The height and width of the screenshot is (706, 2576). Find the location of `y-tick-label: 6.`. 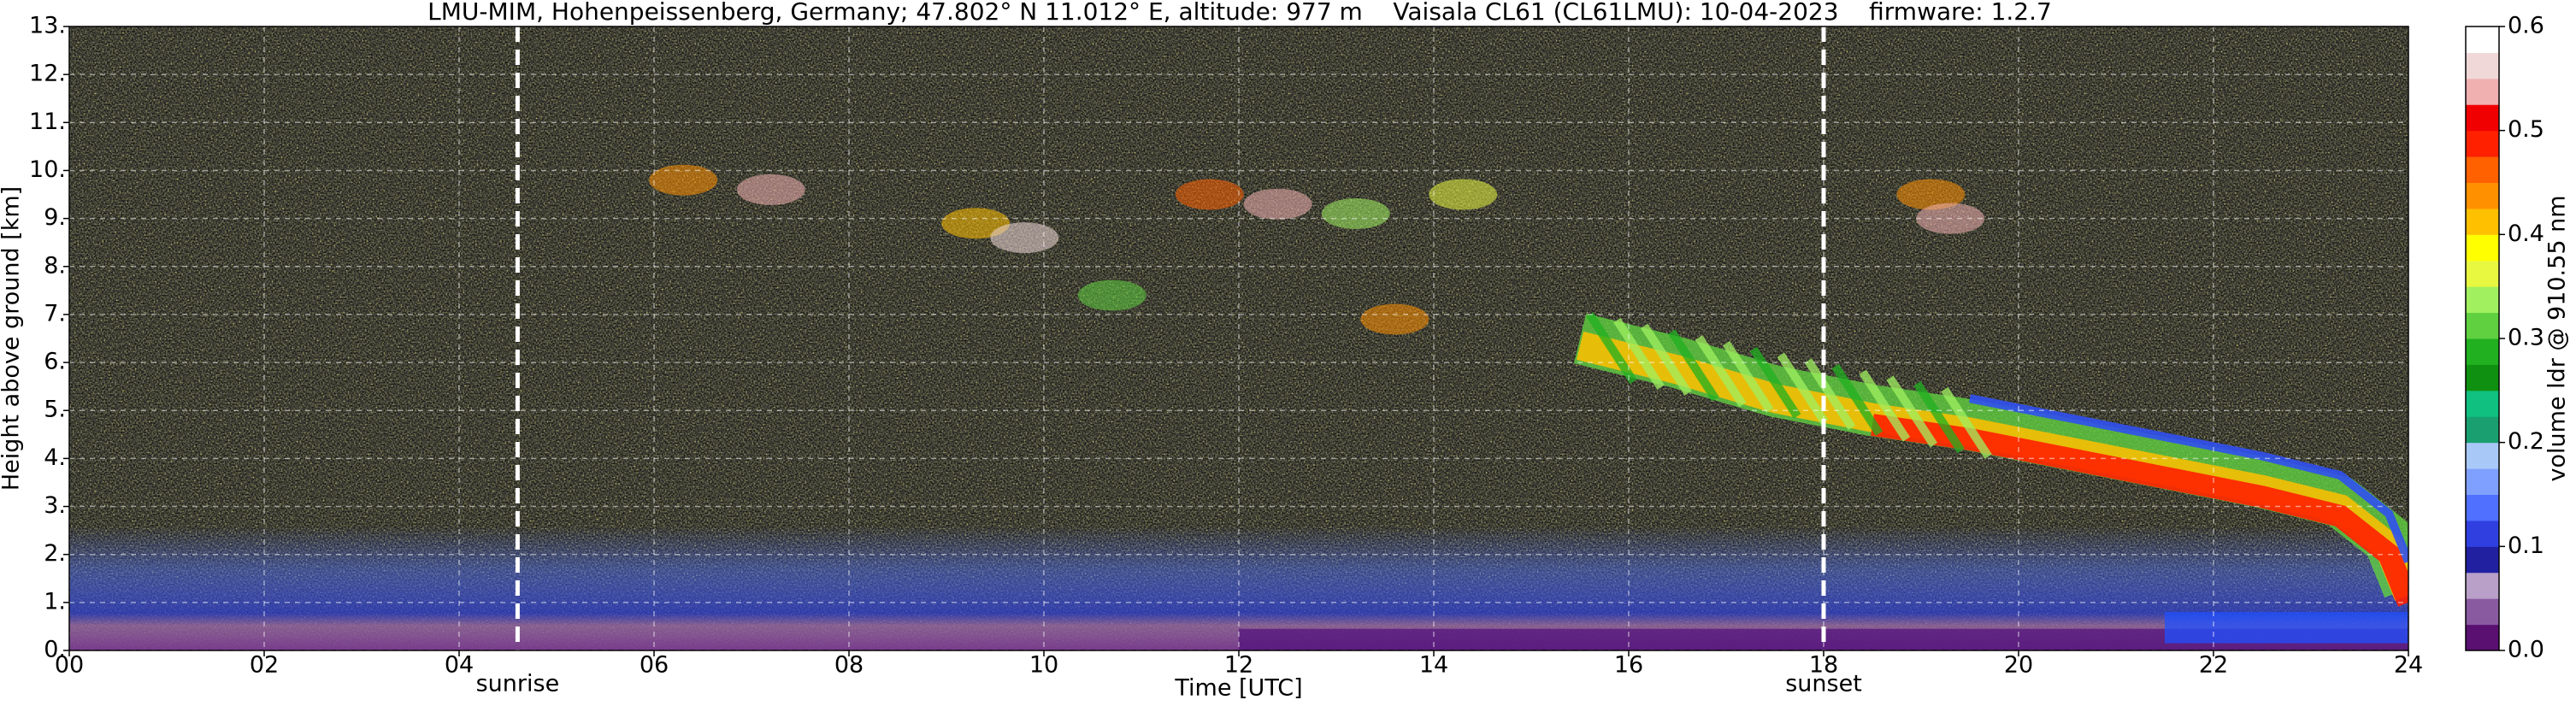

y-tick-label: 6. is located at coordinates (55, 362).